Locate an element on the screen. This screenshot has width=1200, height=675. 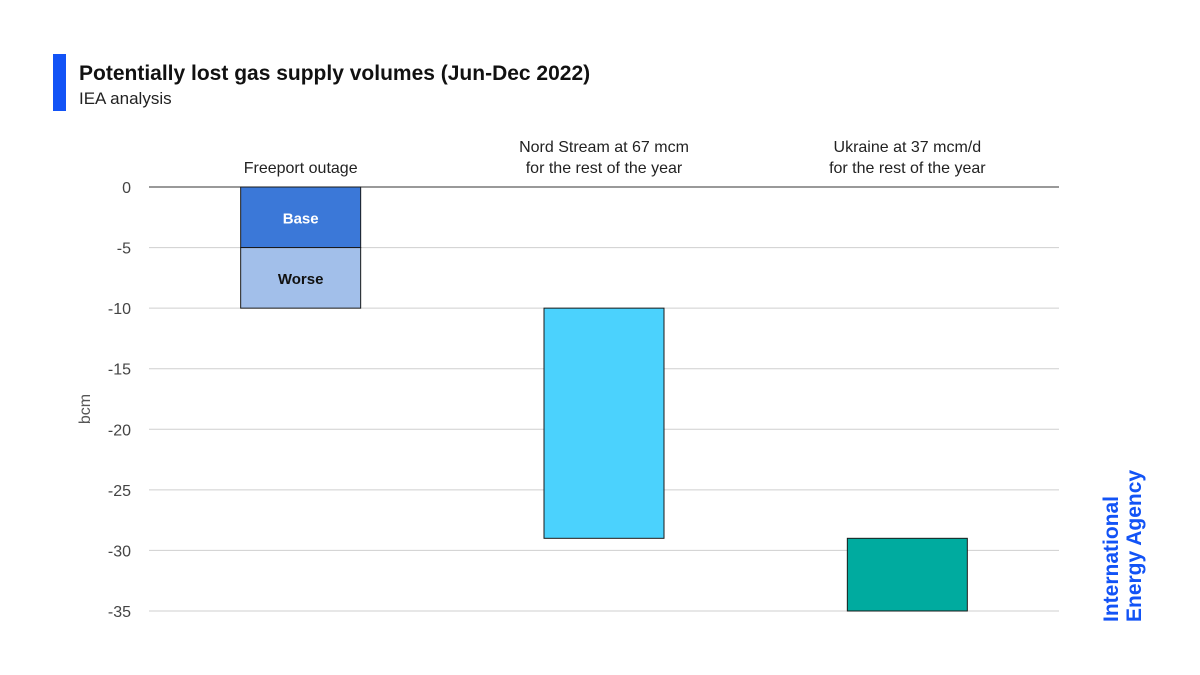
y-tick-label: -20 is located at coordinates (119, 430).